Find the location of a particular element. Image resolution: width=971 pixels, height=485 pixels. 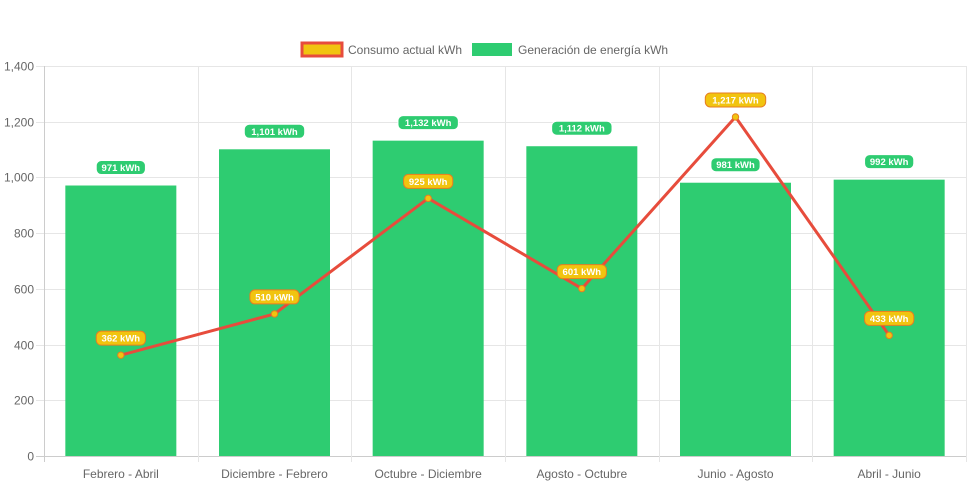

x-tick-label: Febrero - Abril is located at coordinates (121, 474).